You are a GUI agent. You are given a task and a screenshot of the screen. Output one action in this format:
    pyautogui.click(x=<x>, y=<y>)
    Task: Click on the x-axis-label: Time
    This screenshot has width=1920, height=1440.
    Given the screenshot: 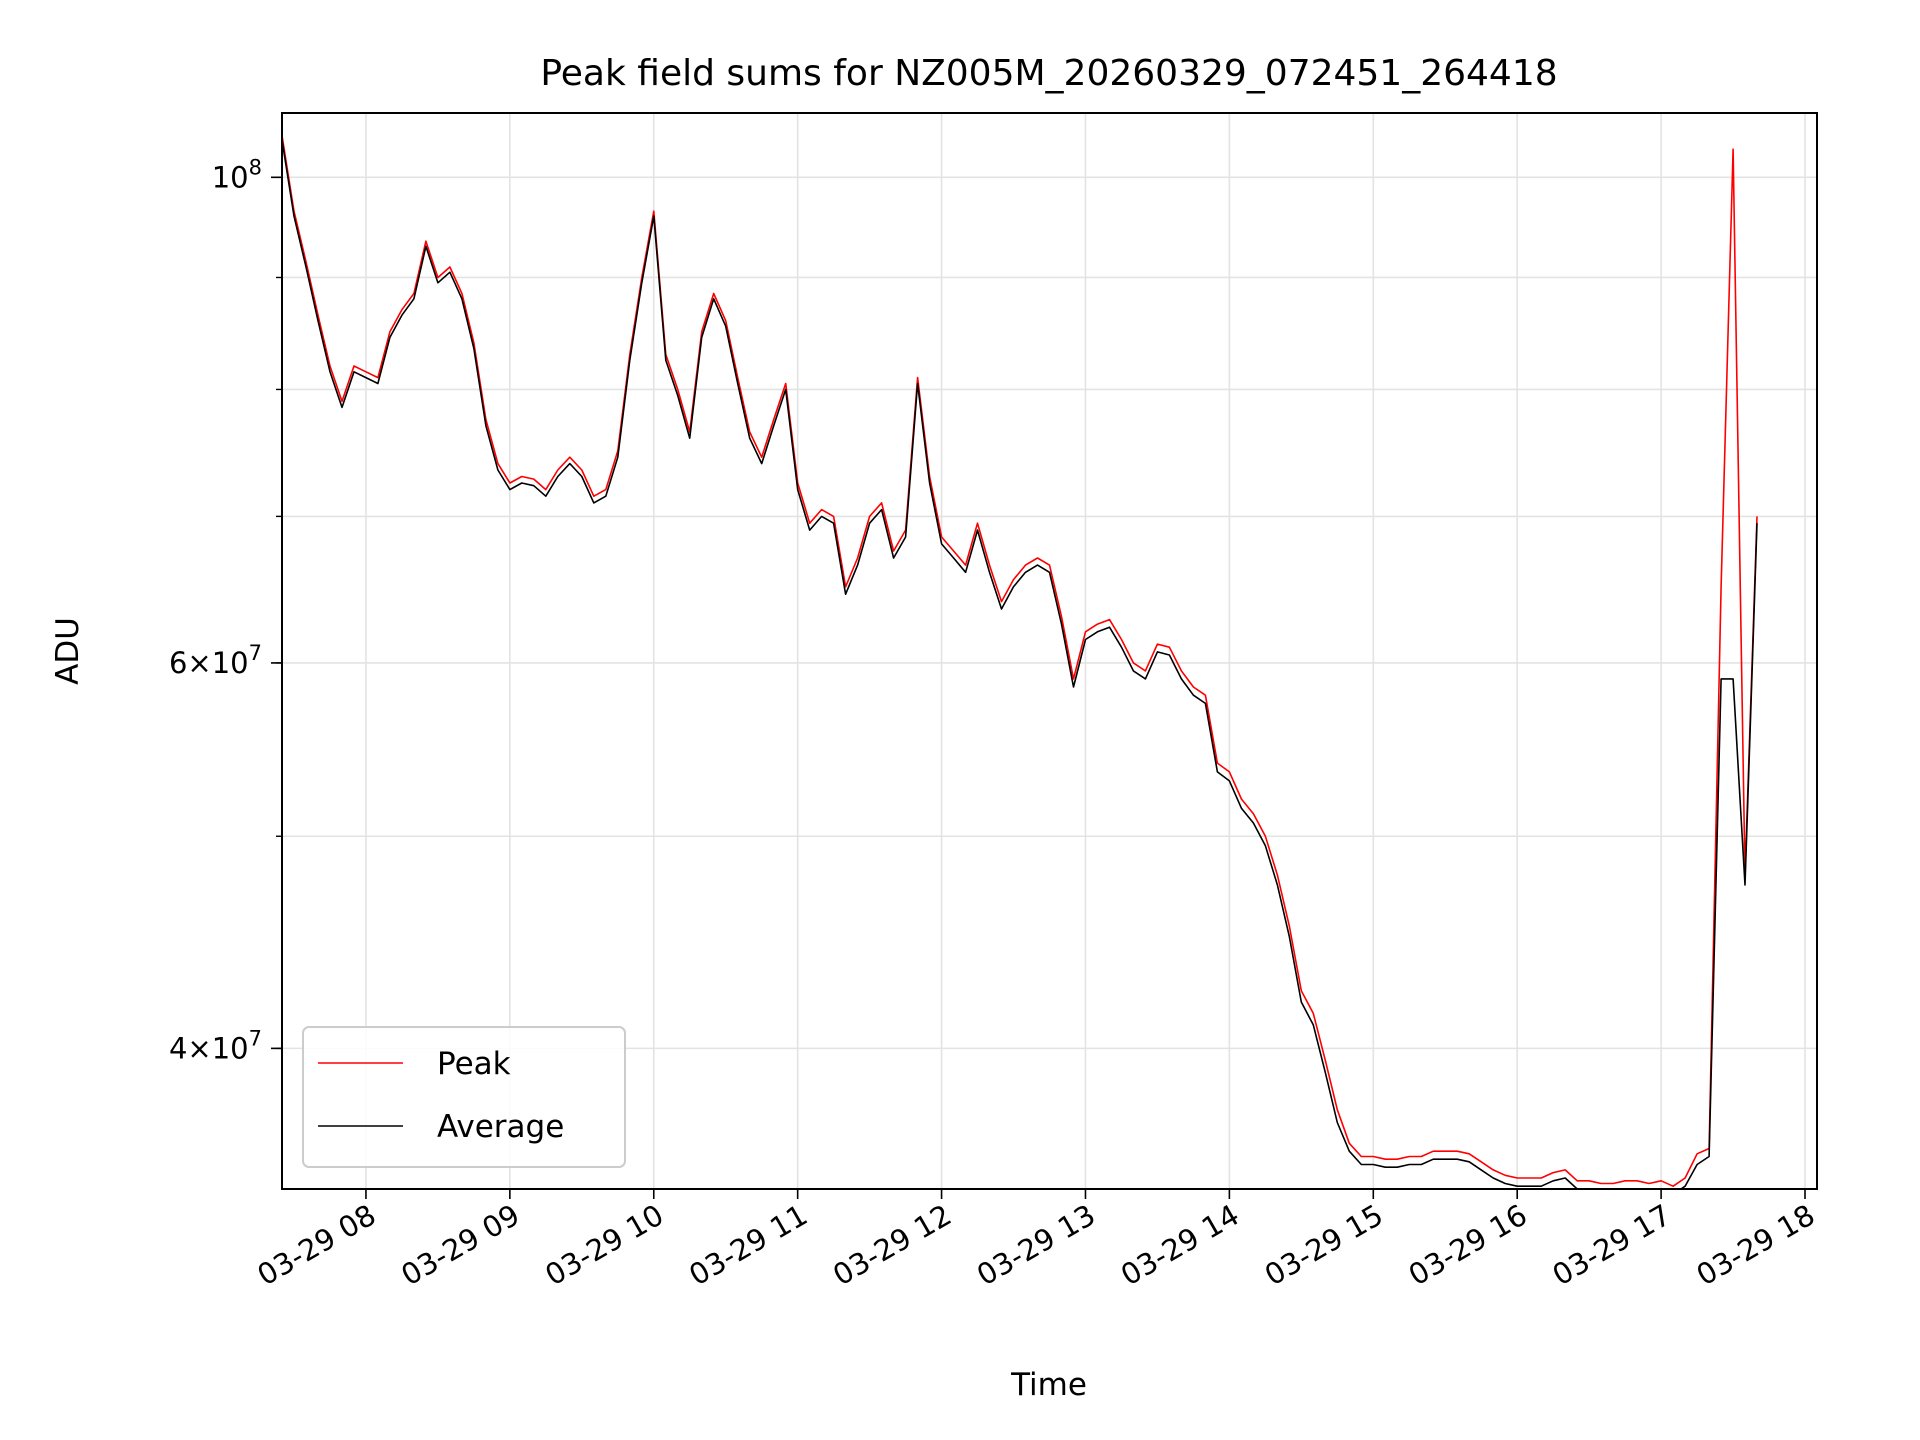 What is the action you would take?
    pyautogui.click(x=1048, y=1385)
    